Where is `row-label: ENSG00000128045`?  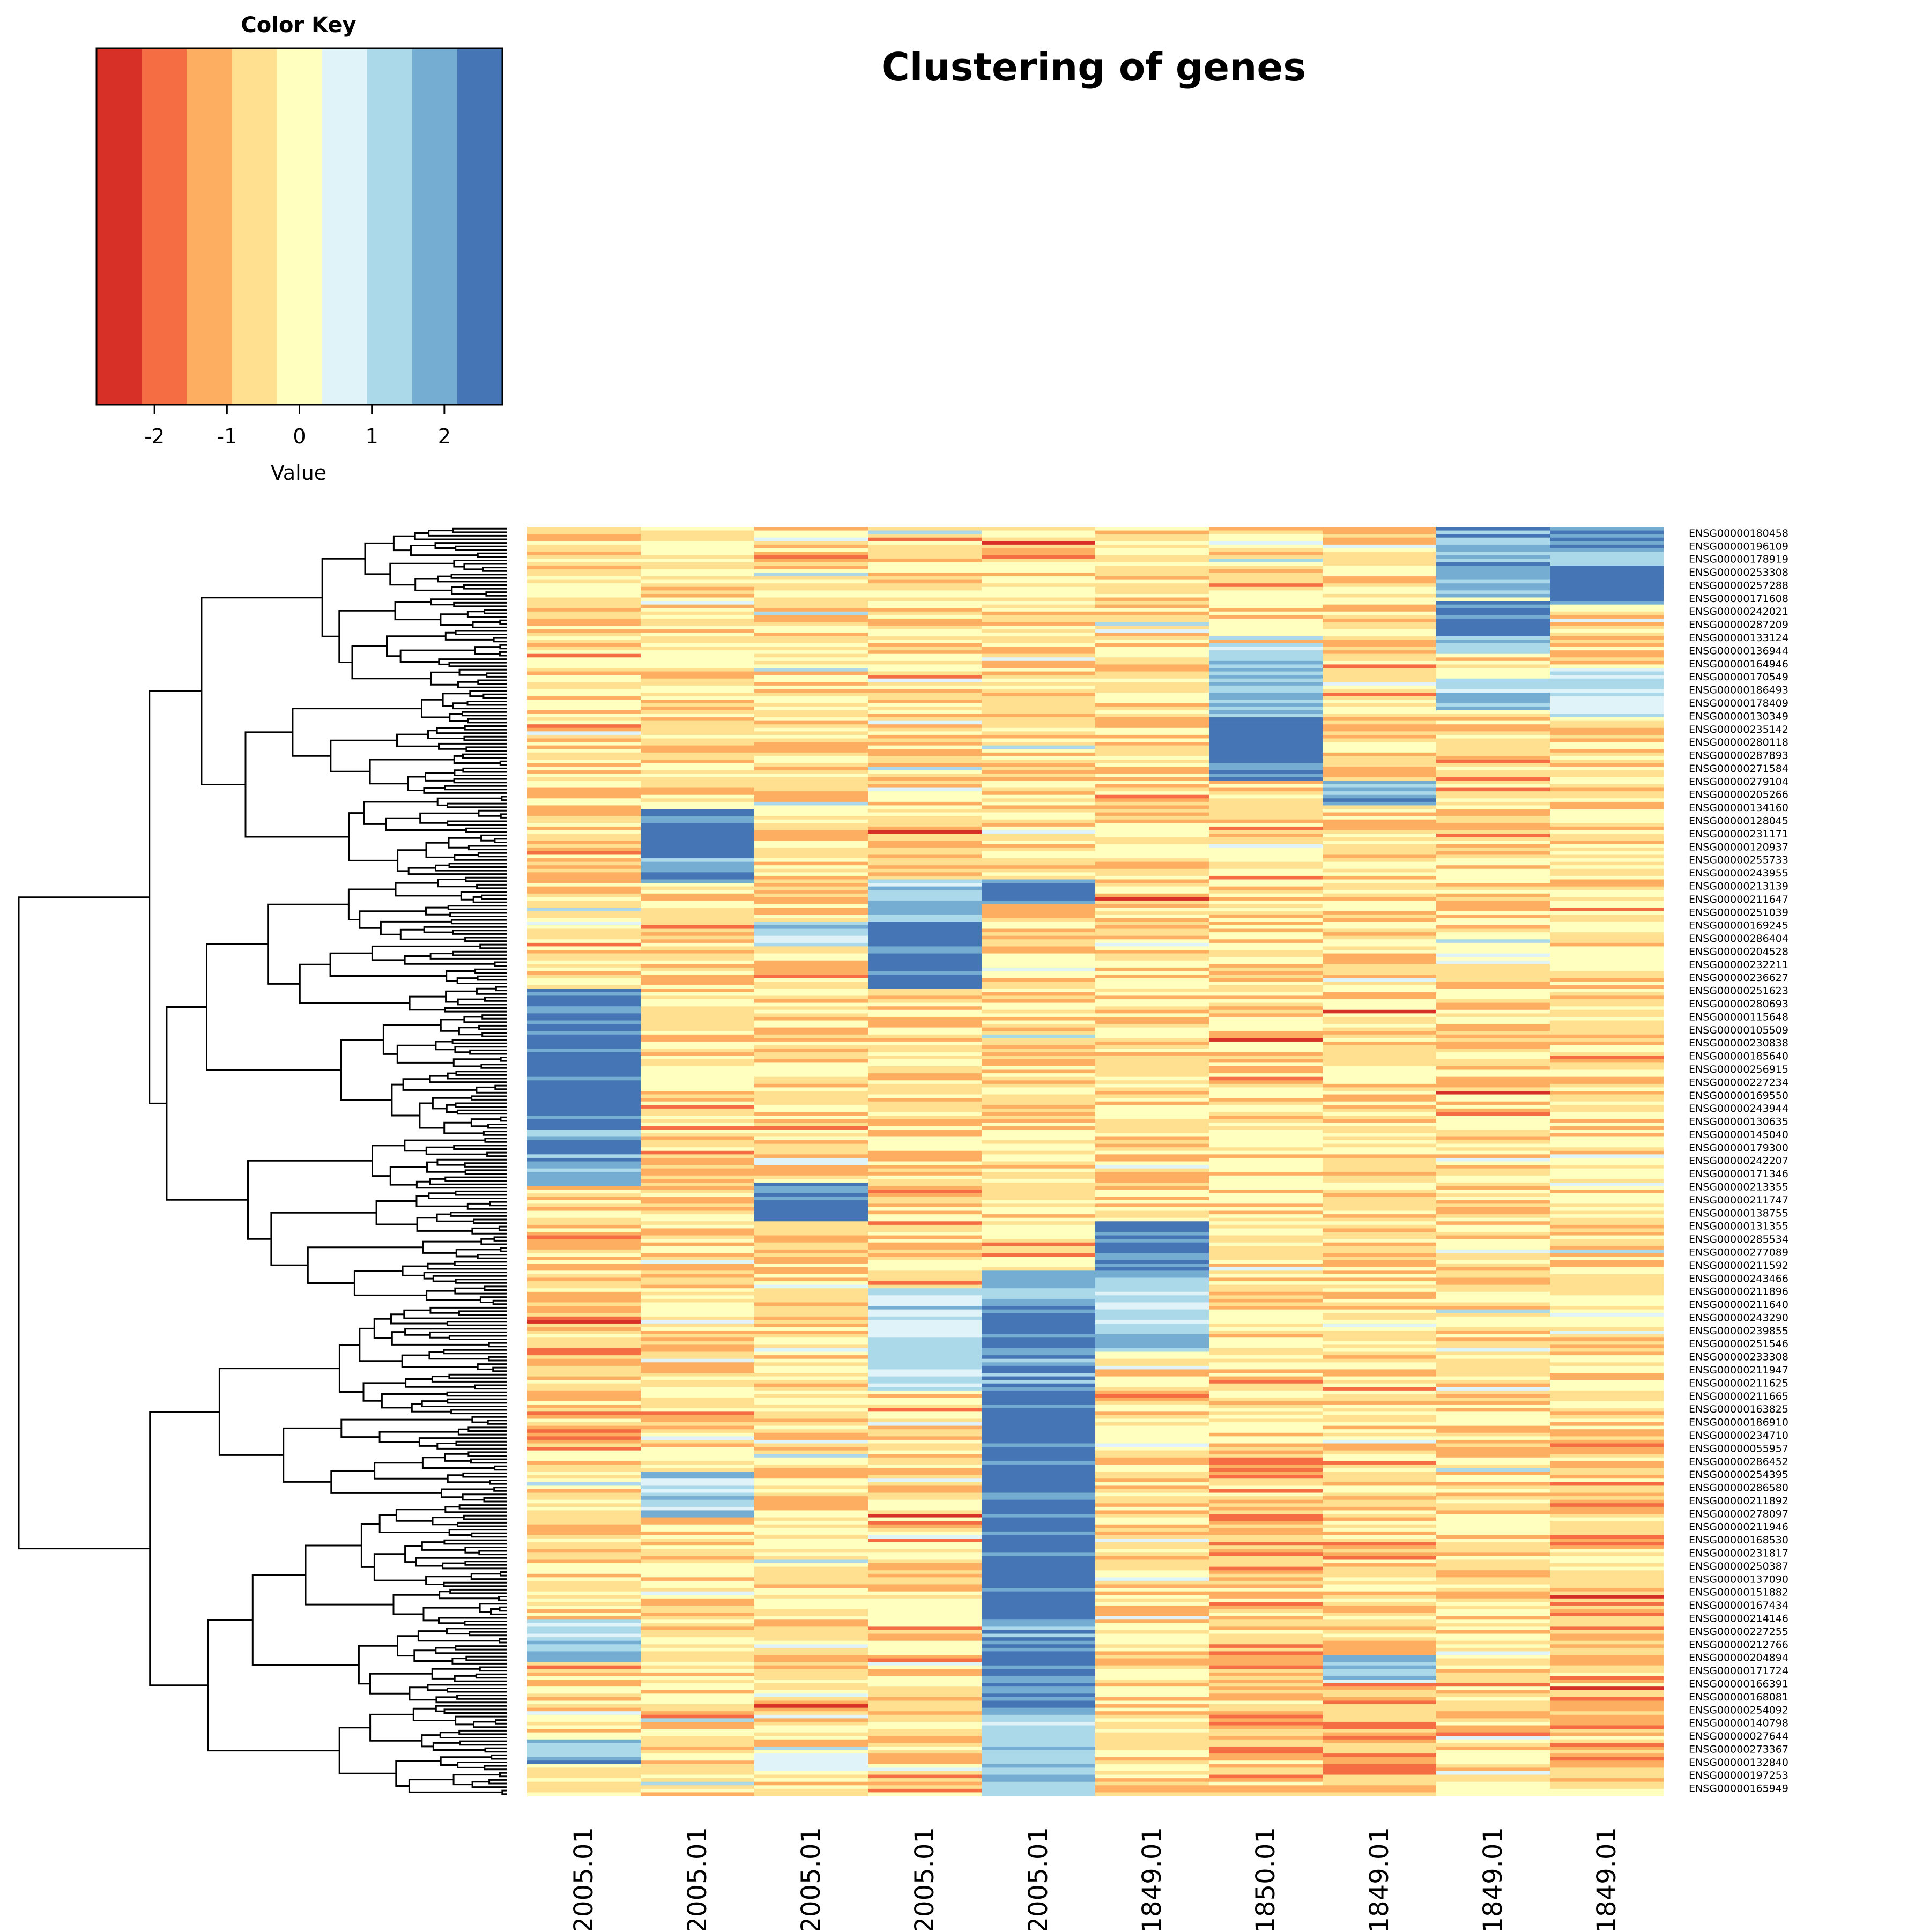
row-label: ENSG00000128045 is located at coordinates (1738, 821).